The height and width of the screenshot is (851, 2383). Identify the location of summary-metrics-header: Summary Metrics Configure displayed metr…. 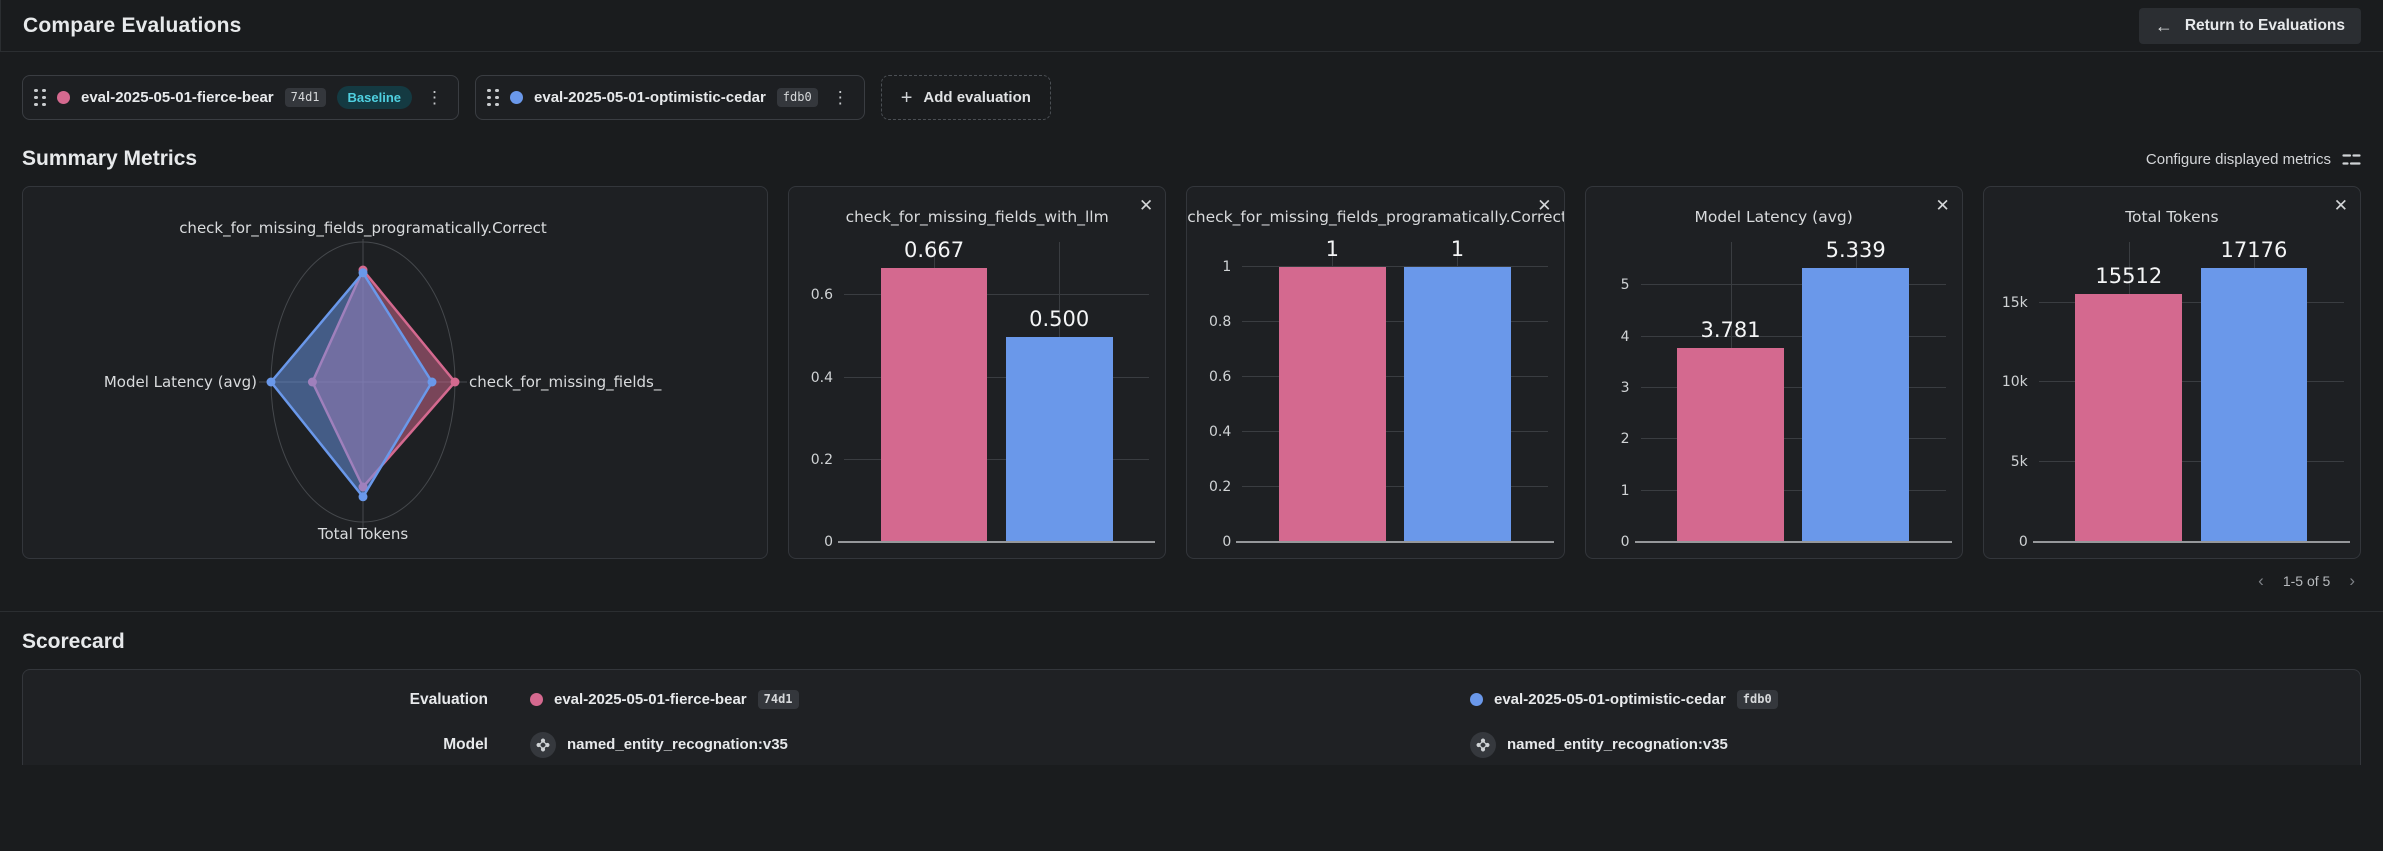
(1191, 153).